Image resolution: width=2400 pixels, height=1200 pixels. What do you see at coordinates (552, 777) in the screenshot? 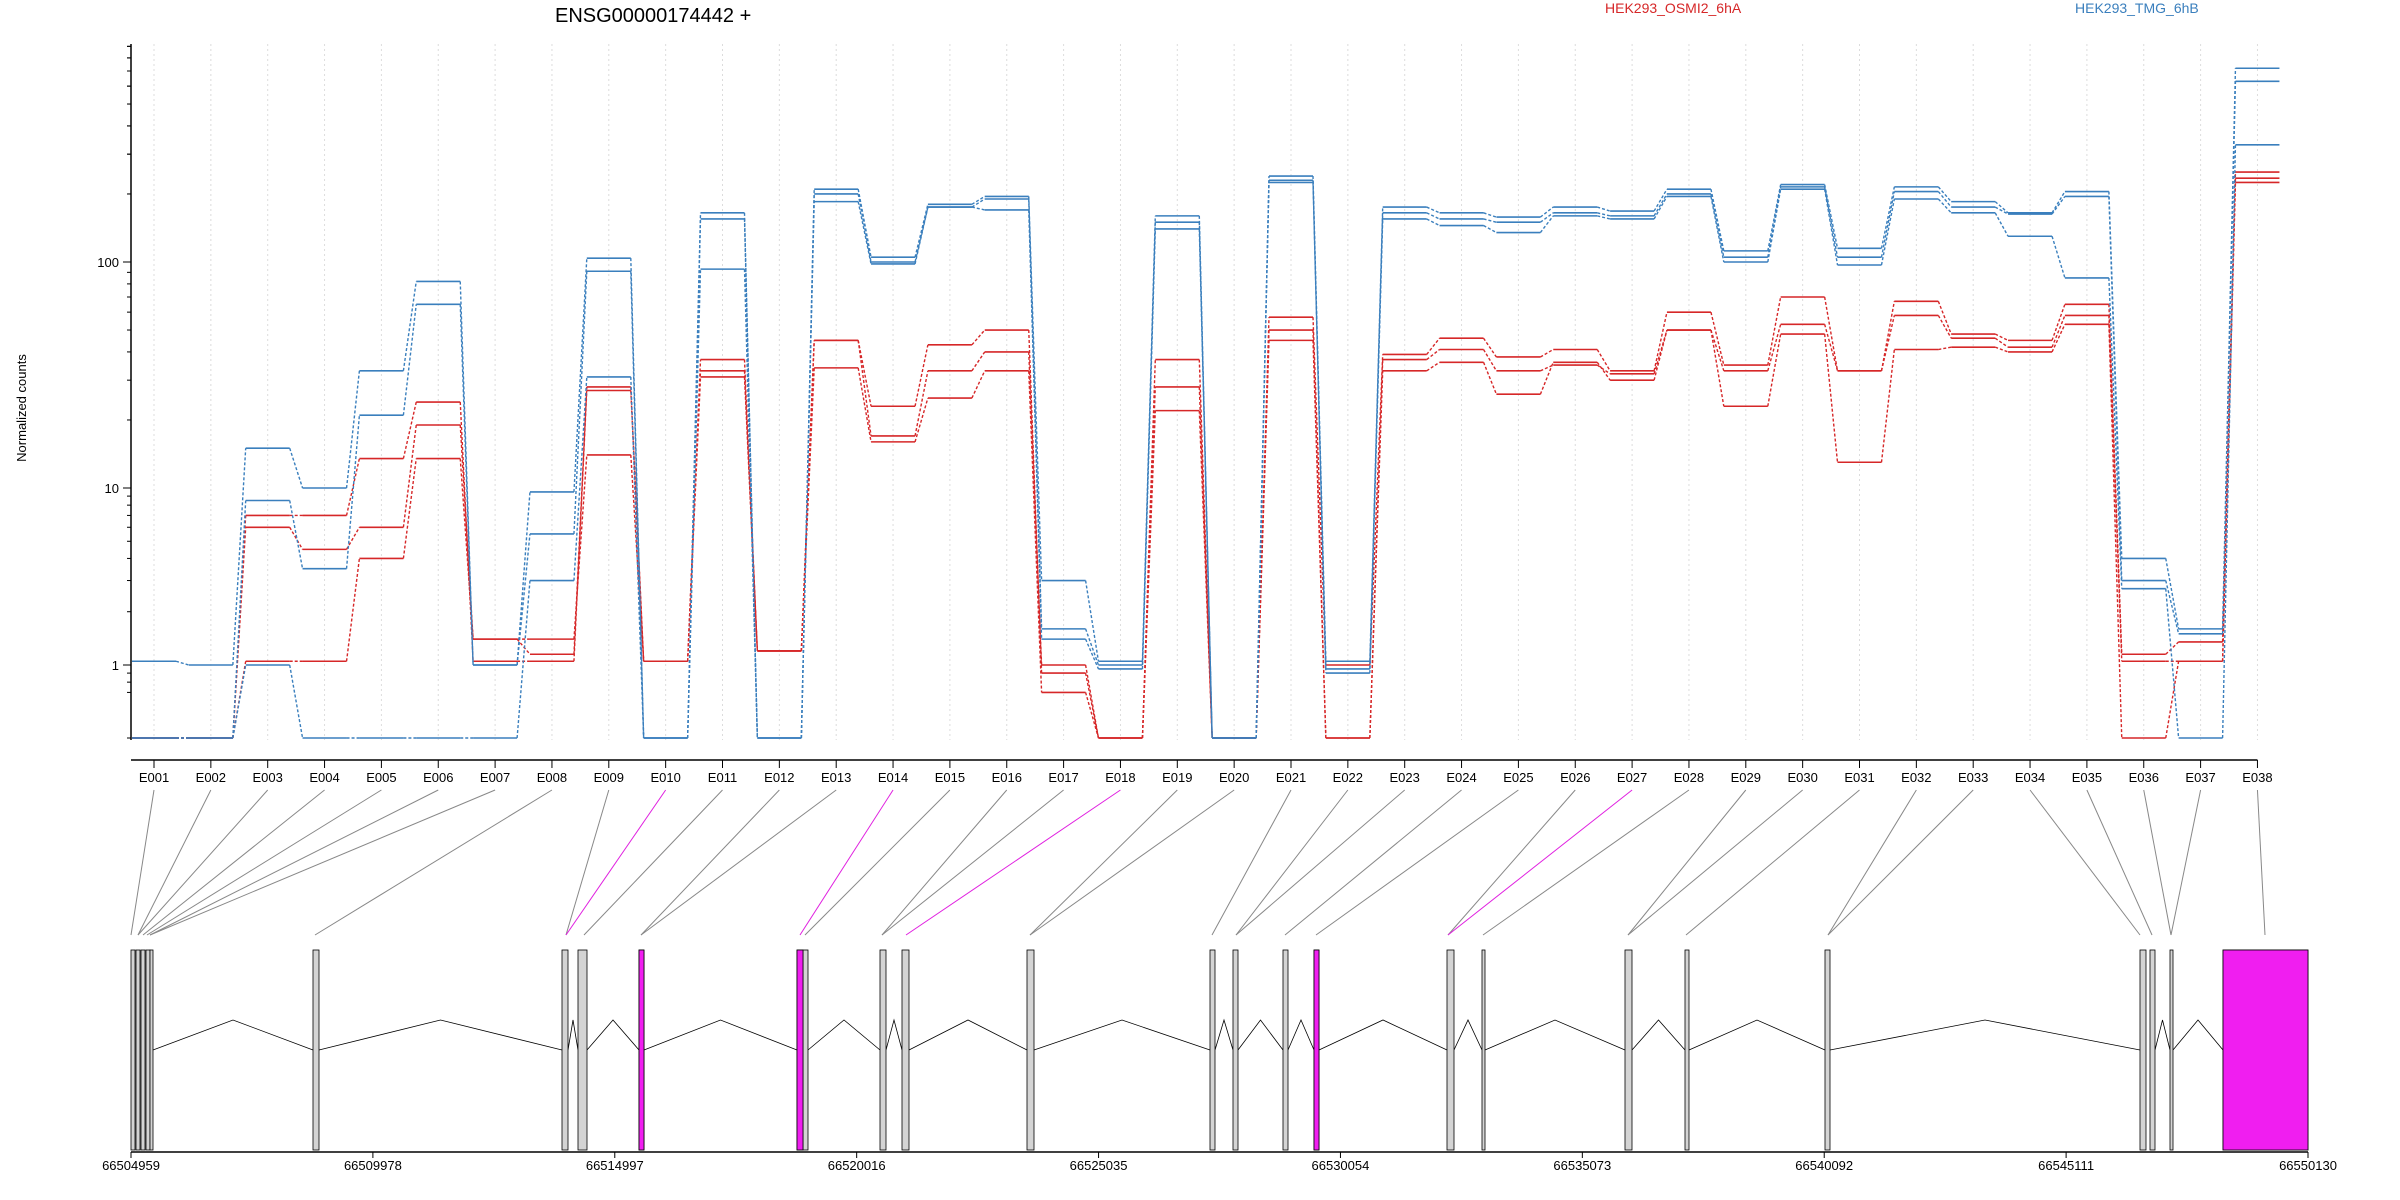
I see `exon-label-e008: E008` at bounding box center [552, 777].